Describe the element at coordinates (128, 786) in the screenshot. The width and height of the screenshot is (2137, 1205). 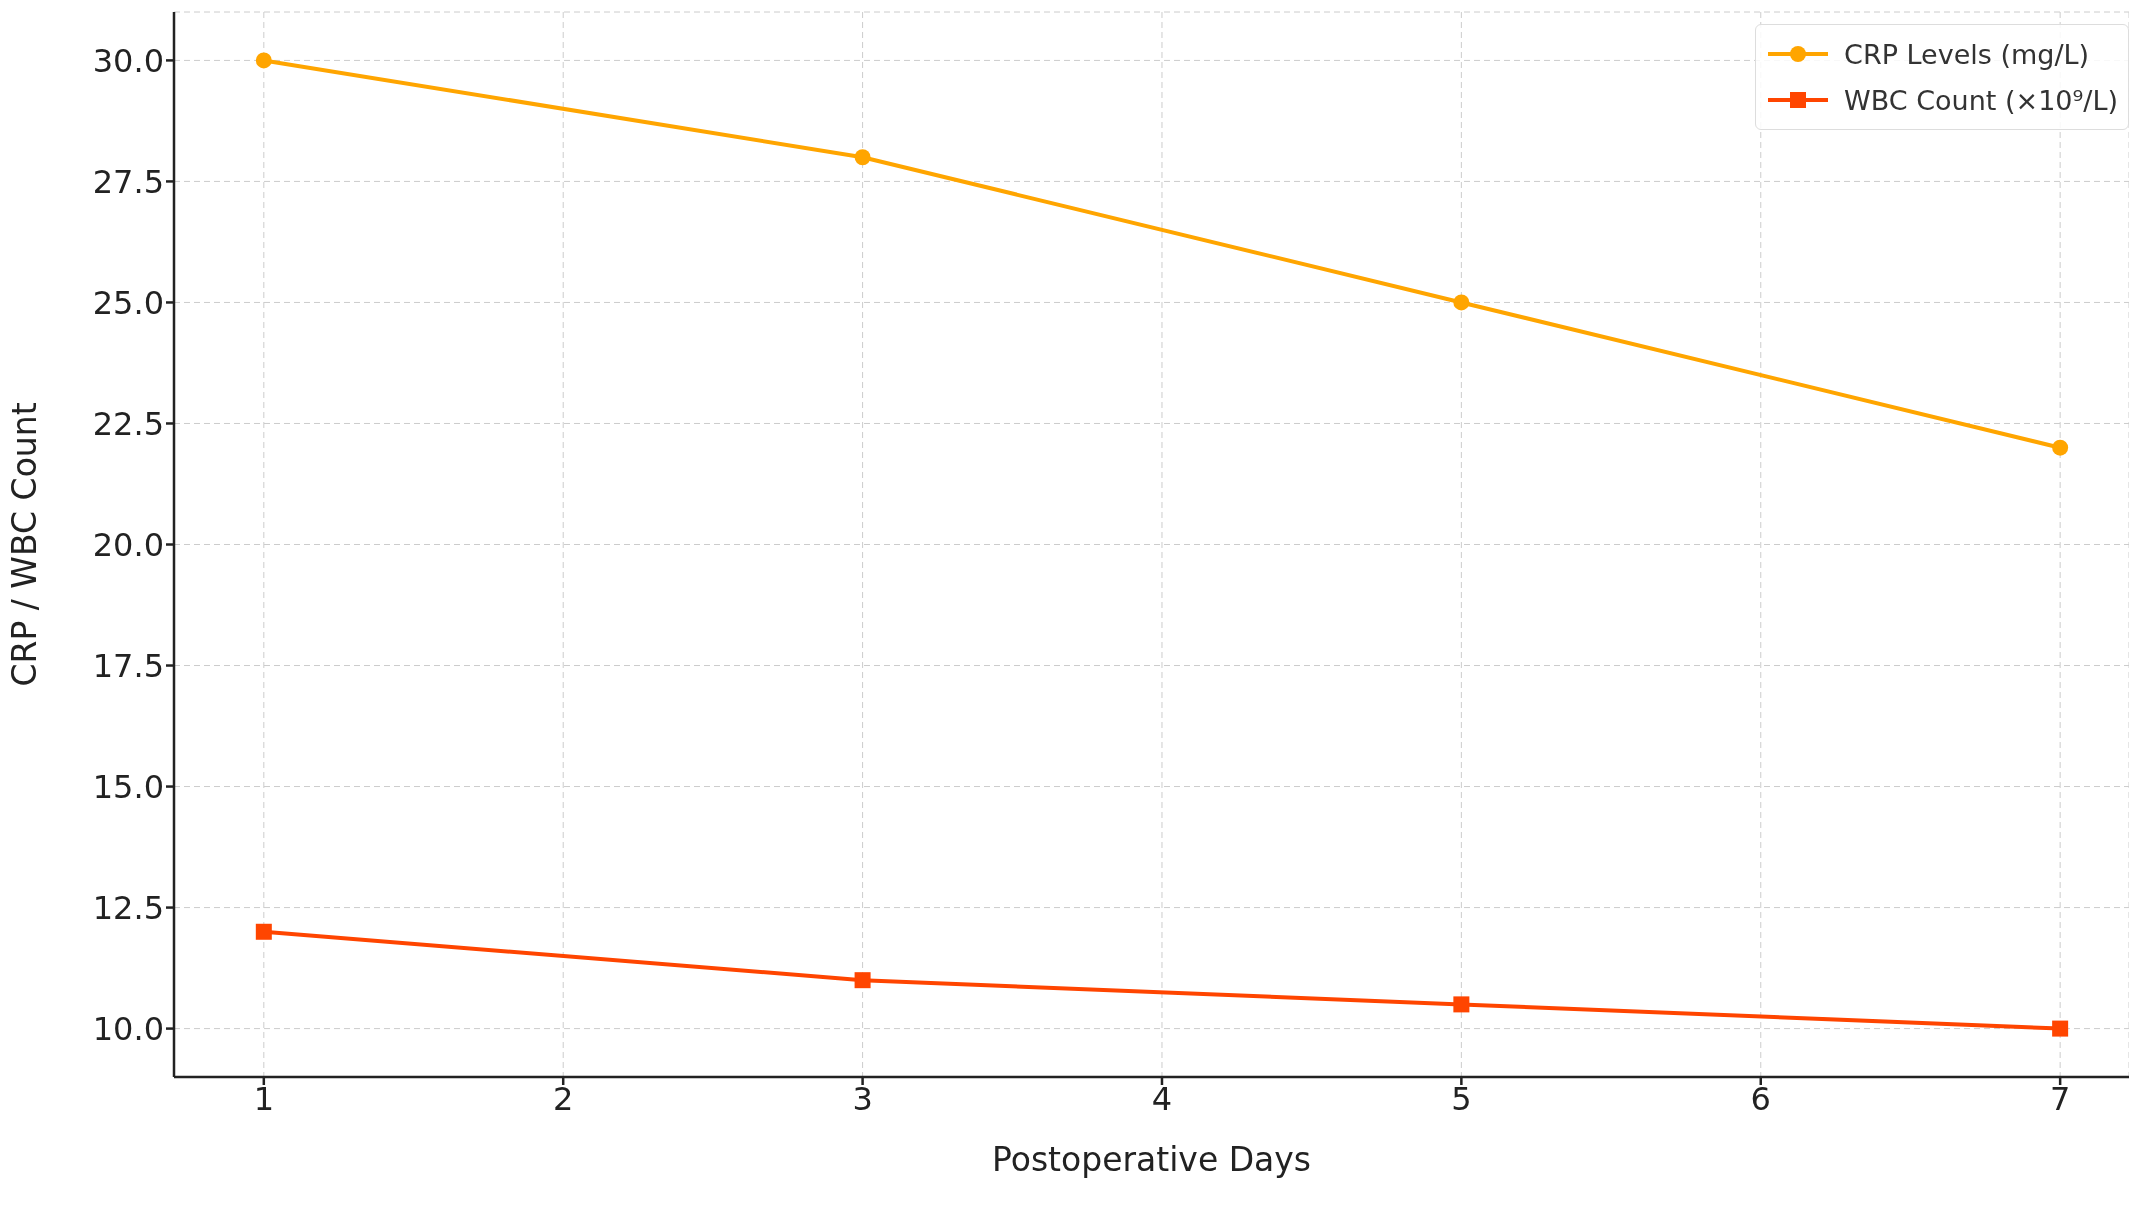
I see `y-tick-label: 15.0` at that location.